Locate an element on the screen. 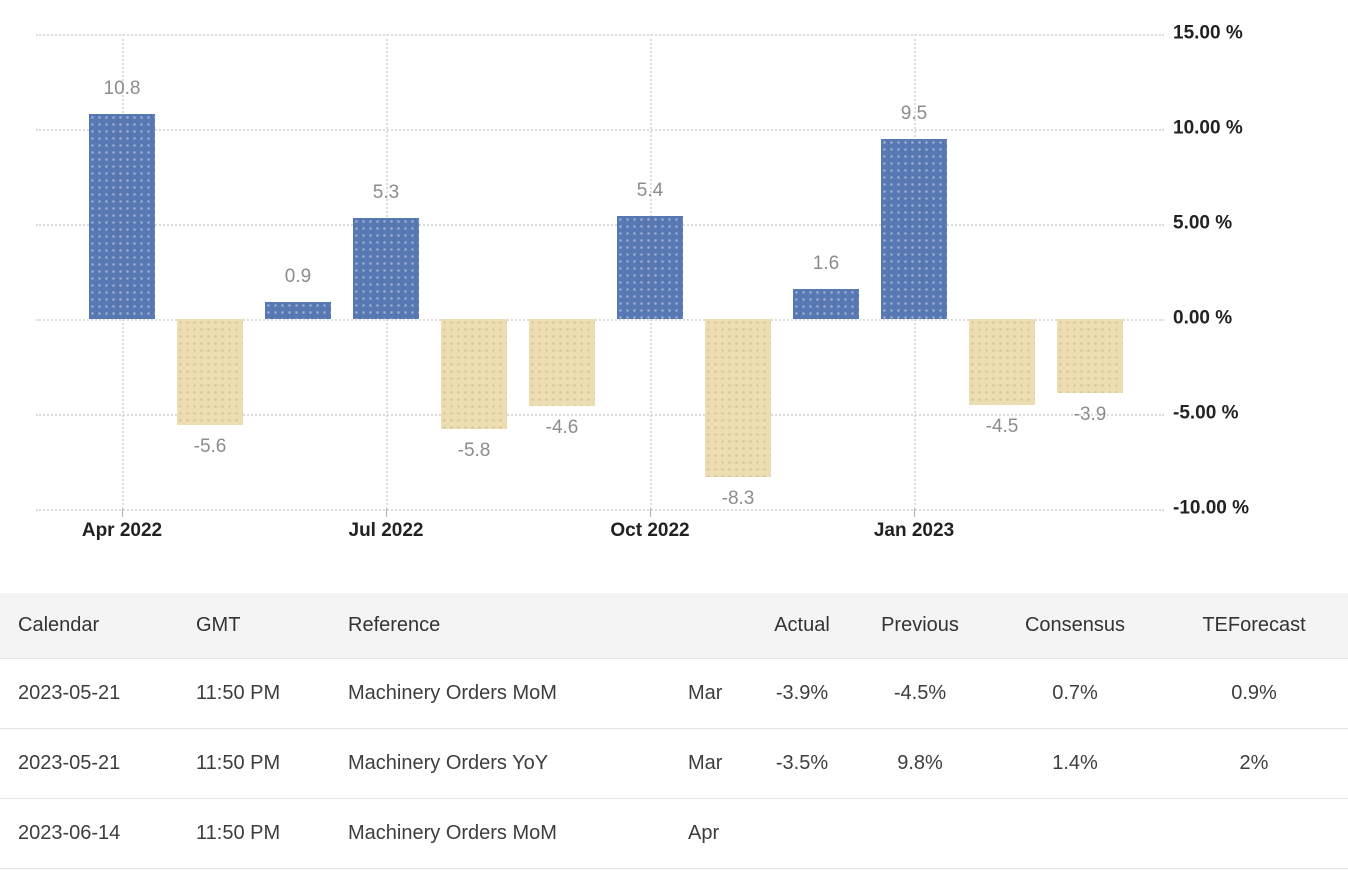  y-axis-label: 0.00 % is located at coordinates (1203, 318).